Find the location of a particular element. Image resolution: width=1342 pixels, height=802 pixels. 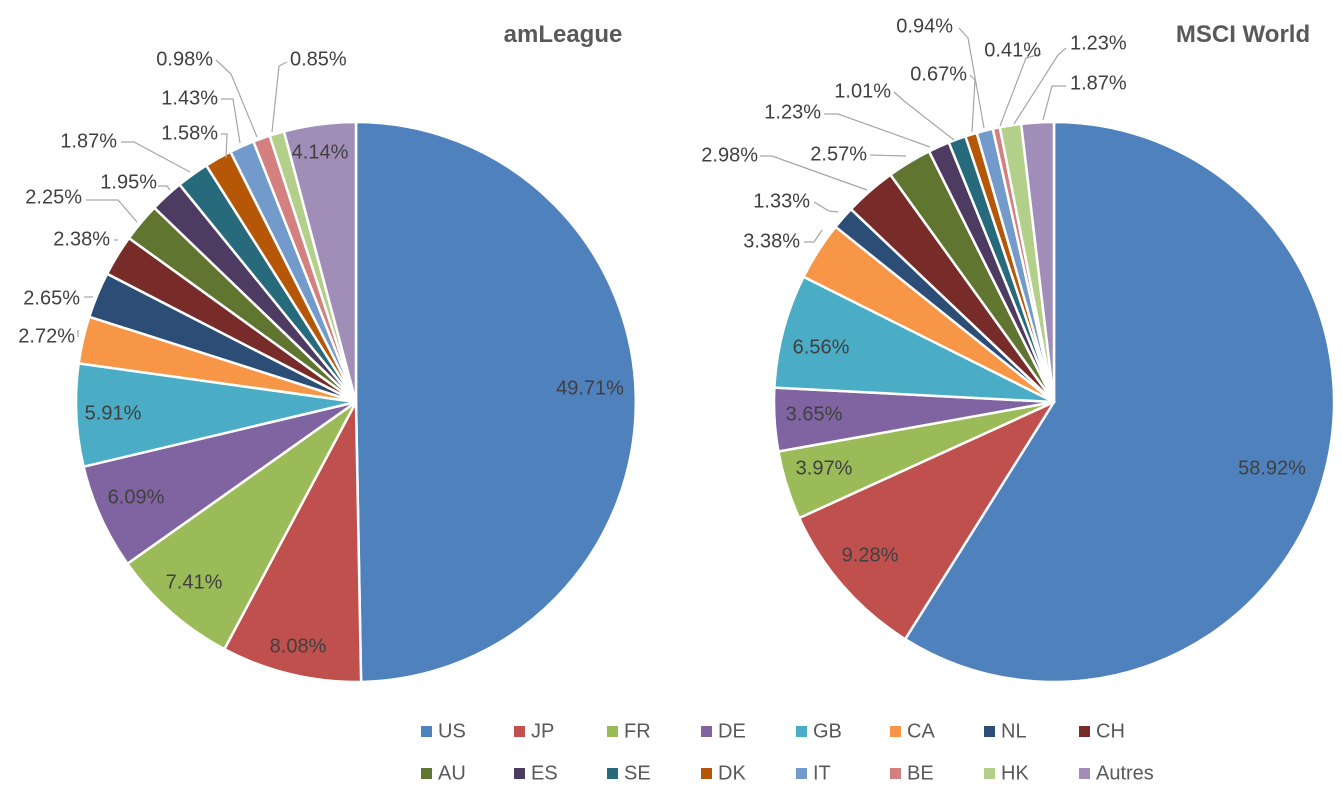

amleague-label-jp: 8.08% is located at coordinates (298, 646).